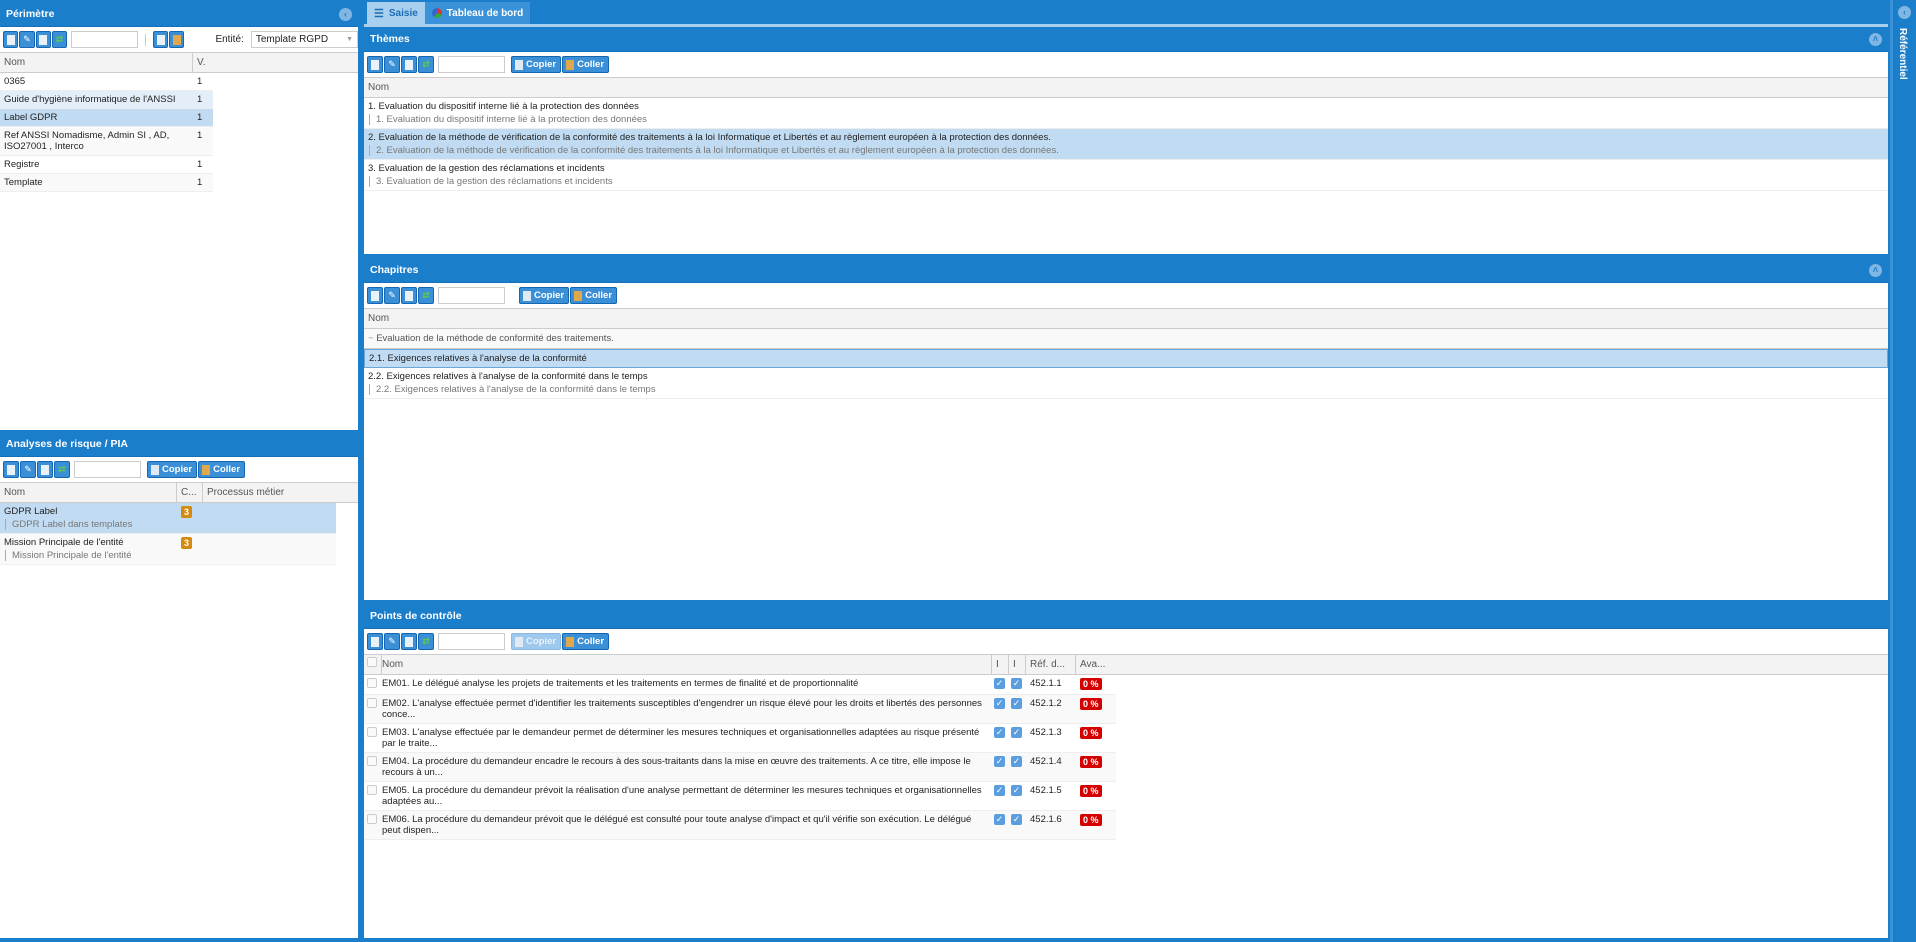 This screenshot has width=1916, height=942. What do you see at coordinates (106, 165) in the screenshot?
I see `perimetre-row: Registre 1` at bounding box center [106, 165].